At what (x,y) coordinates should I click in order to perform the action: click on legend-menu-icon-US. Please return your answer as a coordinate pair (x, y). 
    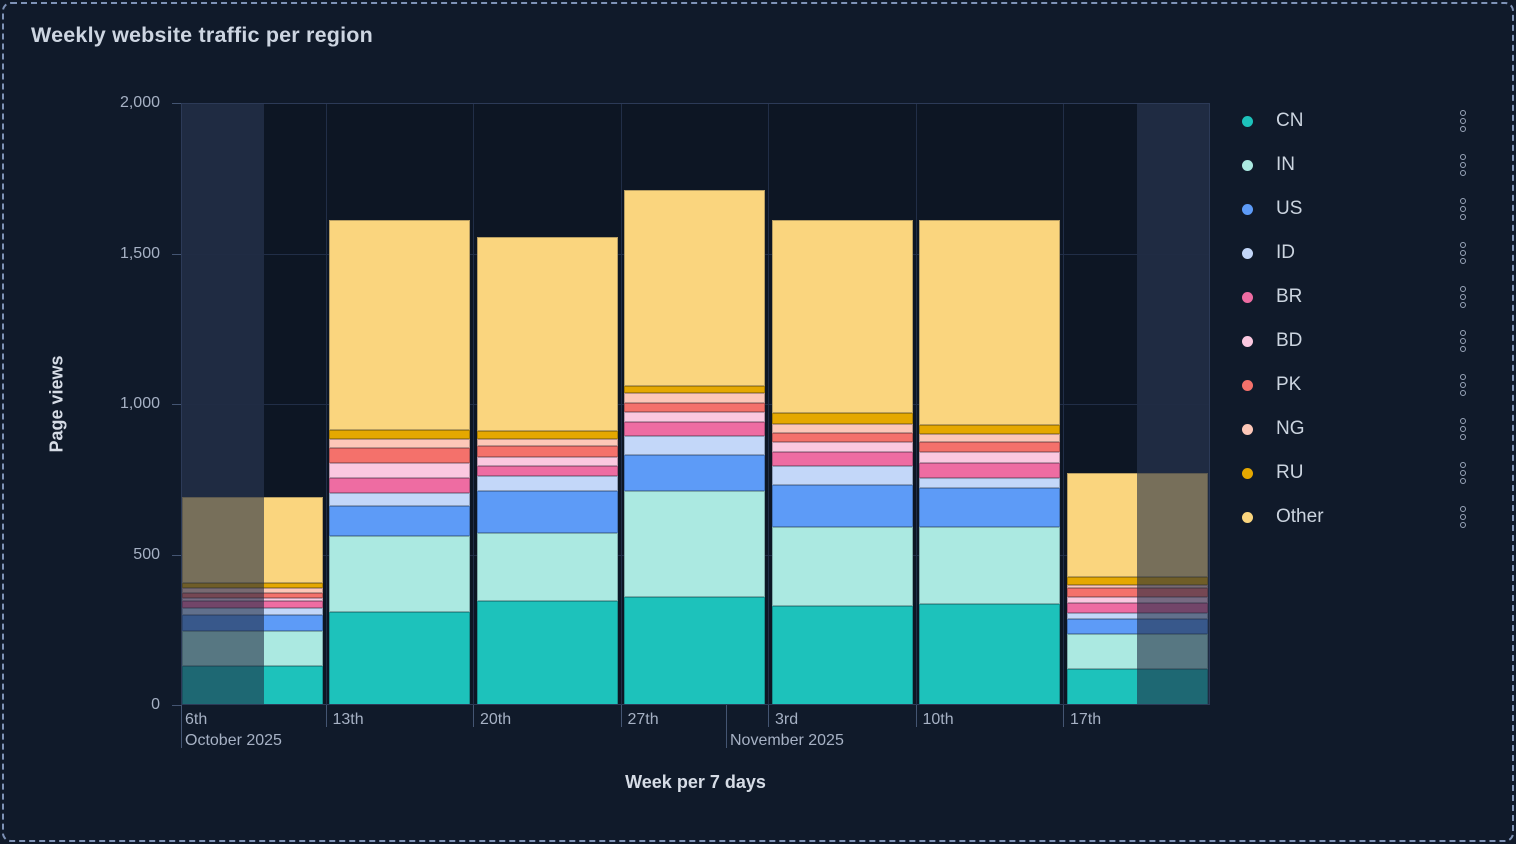
    Looking at the image, I should click on (1463, 209).